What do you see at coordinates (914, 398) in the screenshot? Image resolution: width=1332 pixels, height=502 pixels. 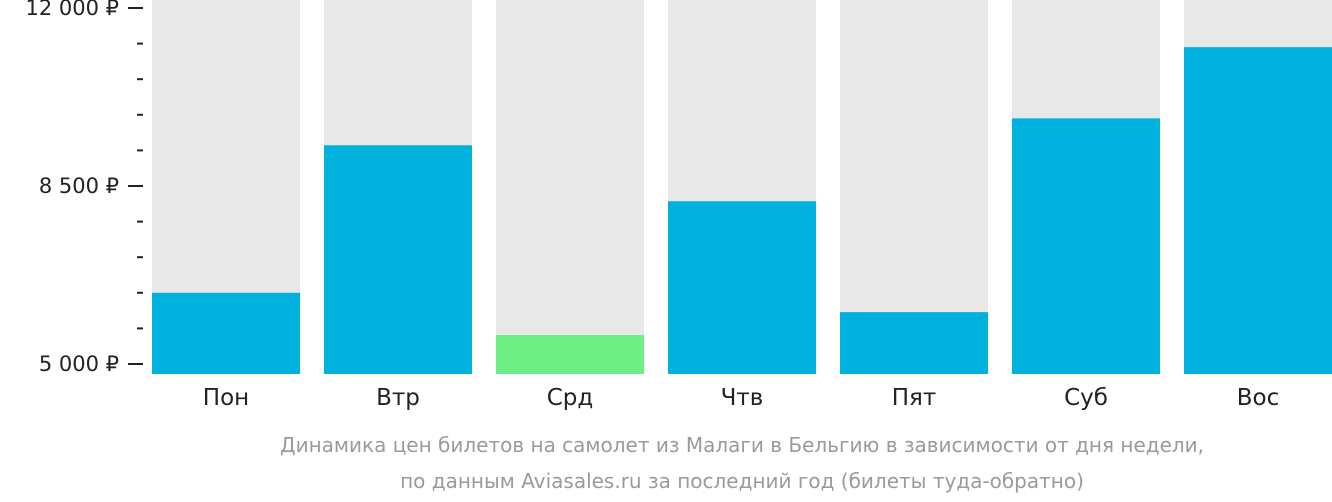 I see `x-tick-label: Пят` at bounding box center [914, 398].